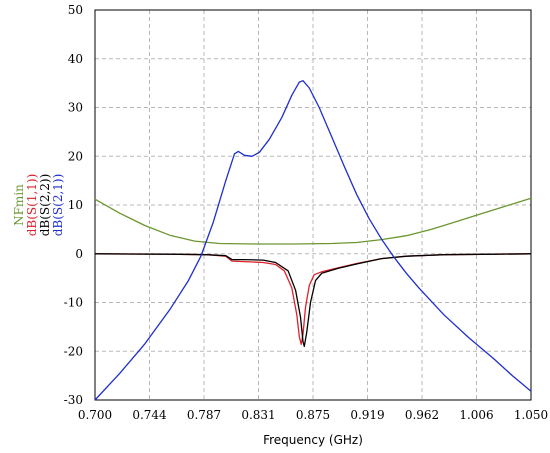  I want to click on x-tick-label: 0.831, so click(258, 415).